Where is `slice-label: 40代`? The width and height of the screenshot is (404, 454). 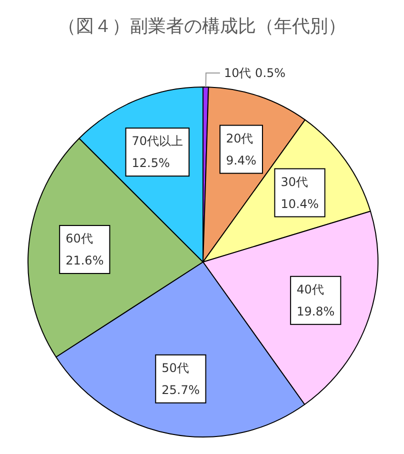
slice-label: 40代 is located at coordinates (310, 289).